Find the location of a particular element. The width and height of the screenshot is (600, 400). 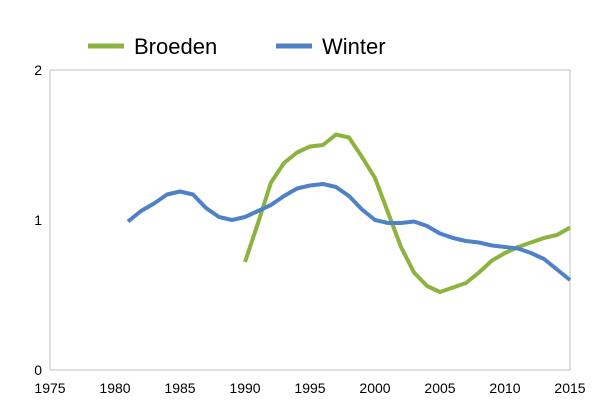

x-tick-label: 2015 is located at coordinates (569, 388).